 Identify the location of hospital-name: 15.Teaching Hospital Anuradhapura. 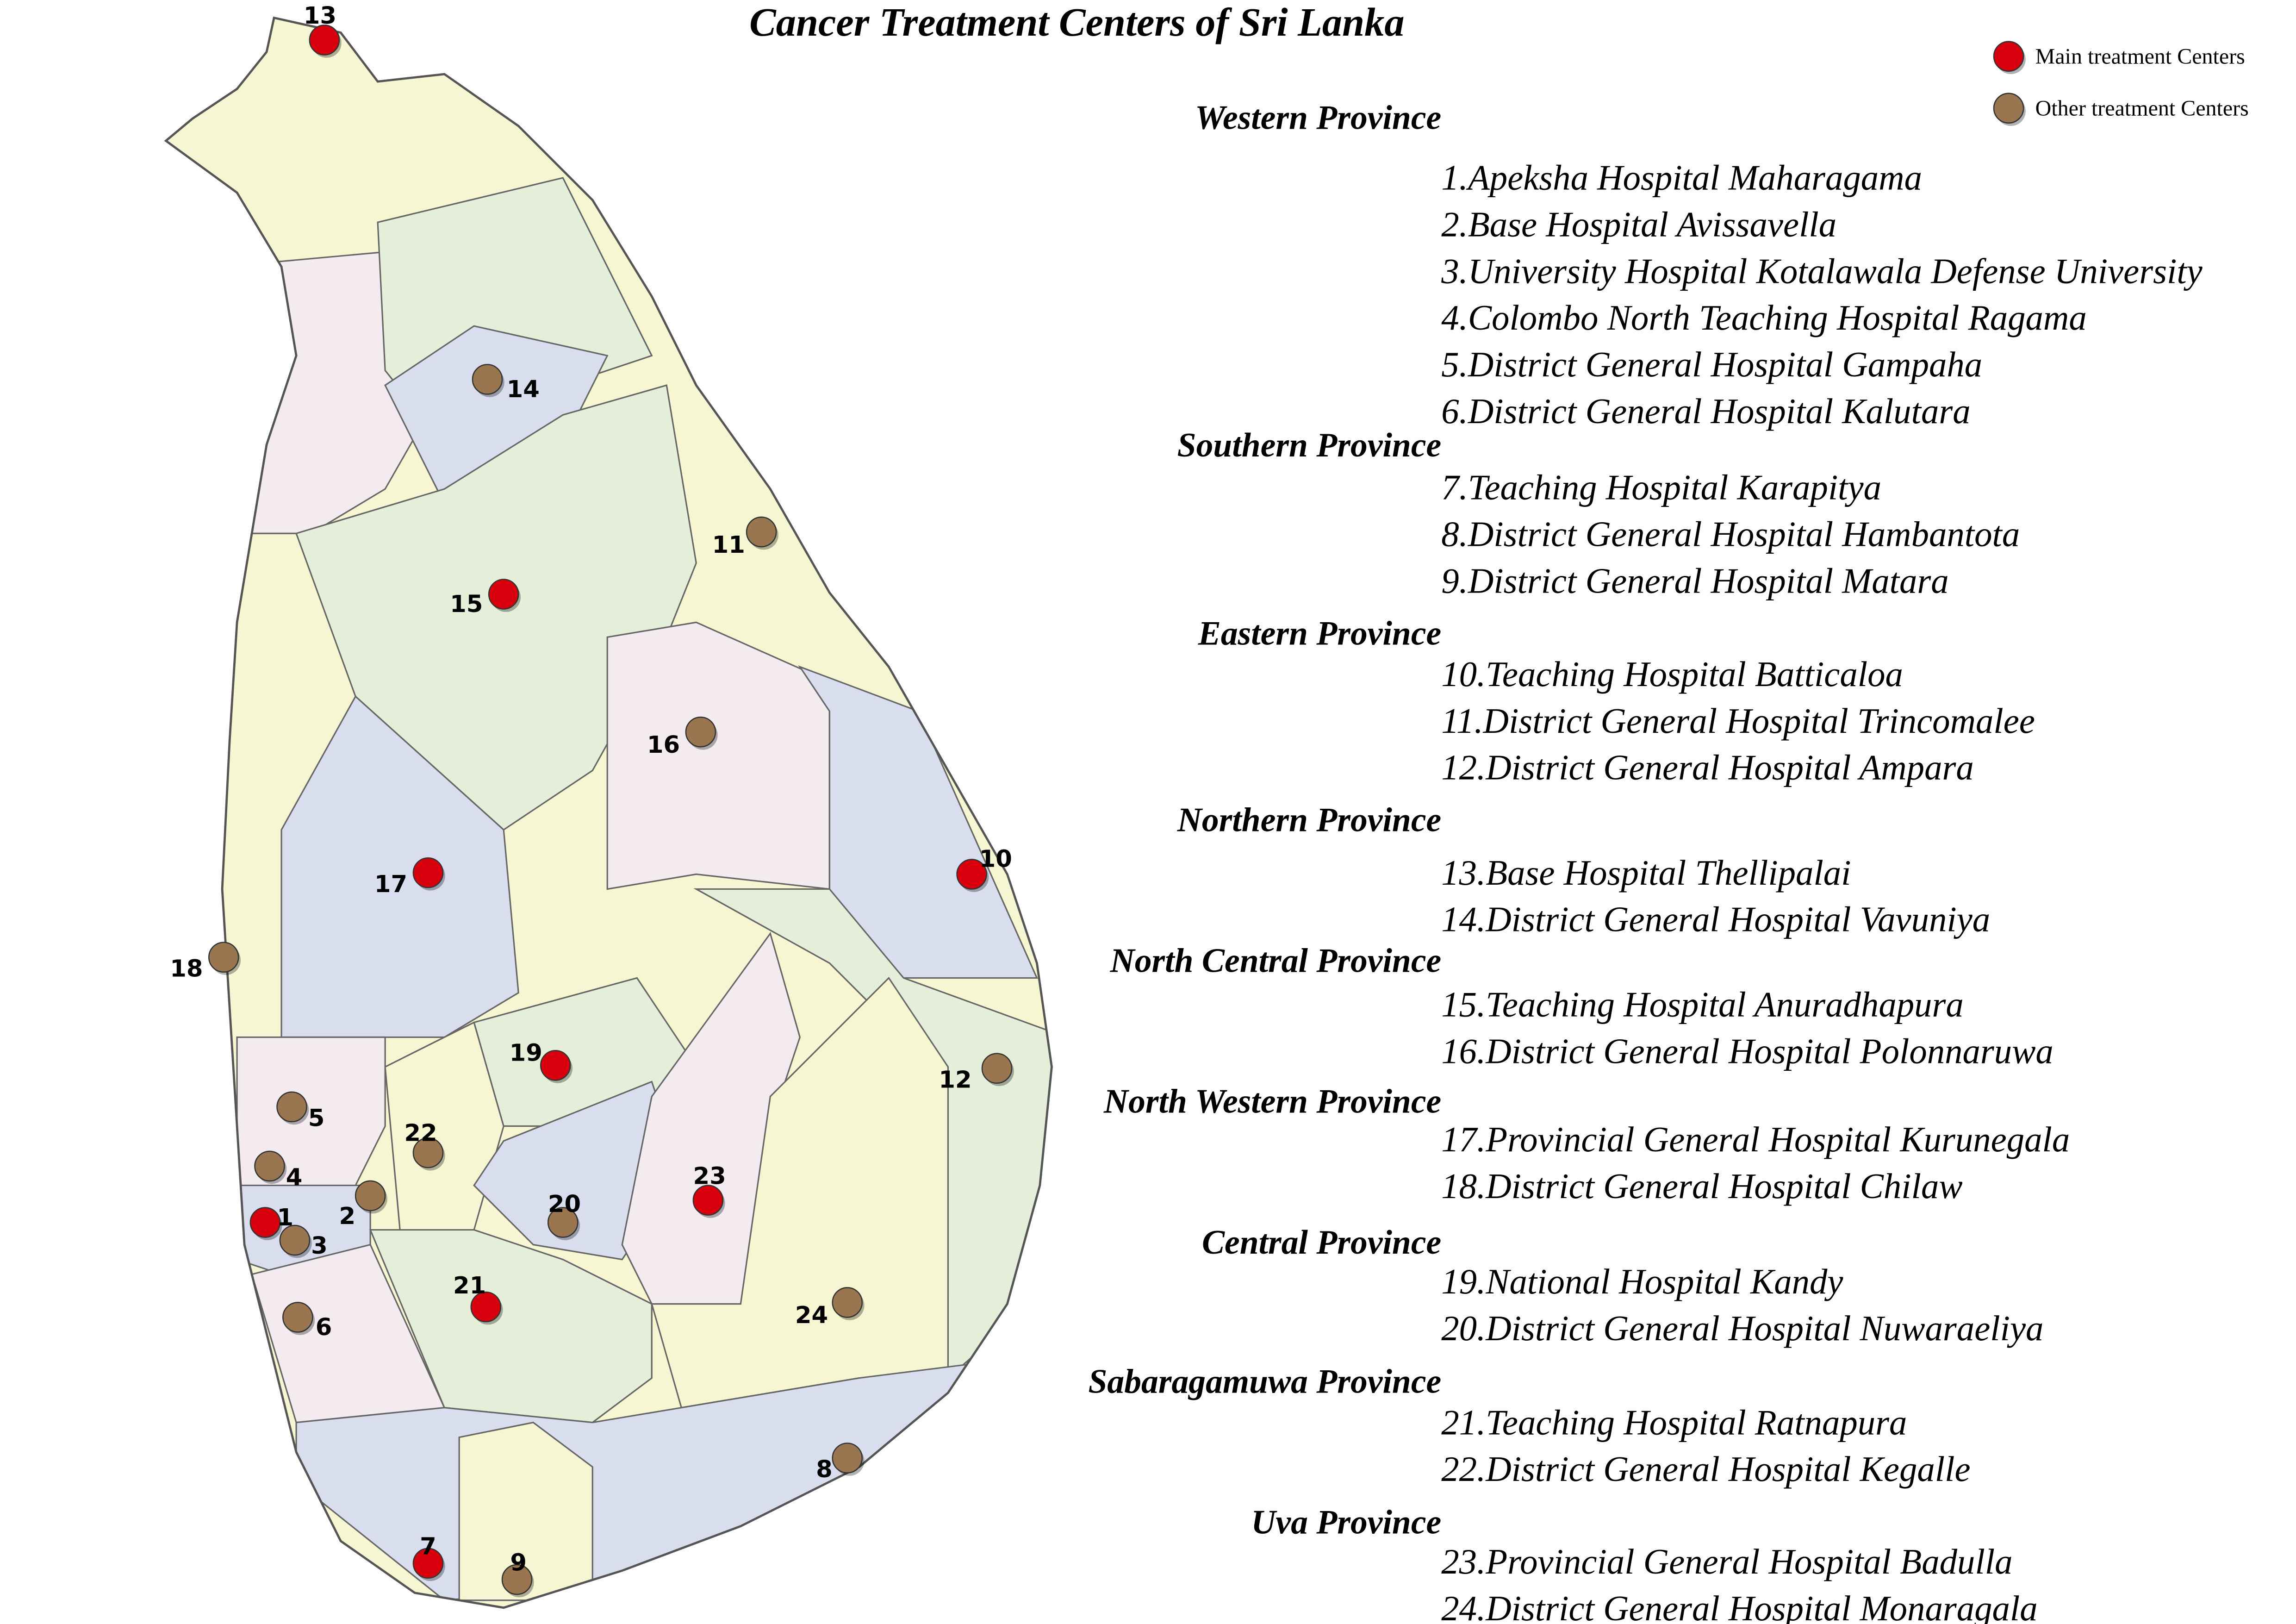
(1702, 1004).